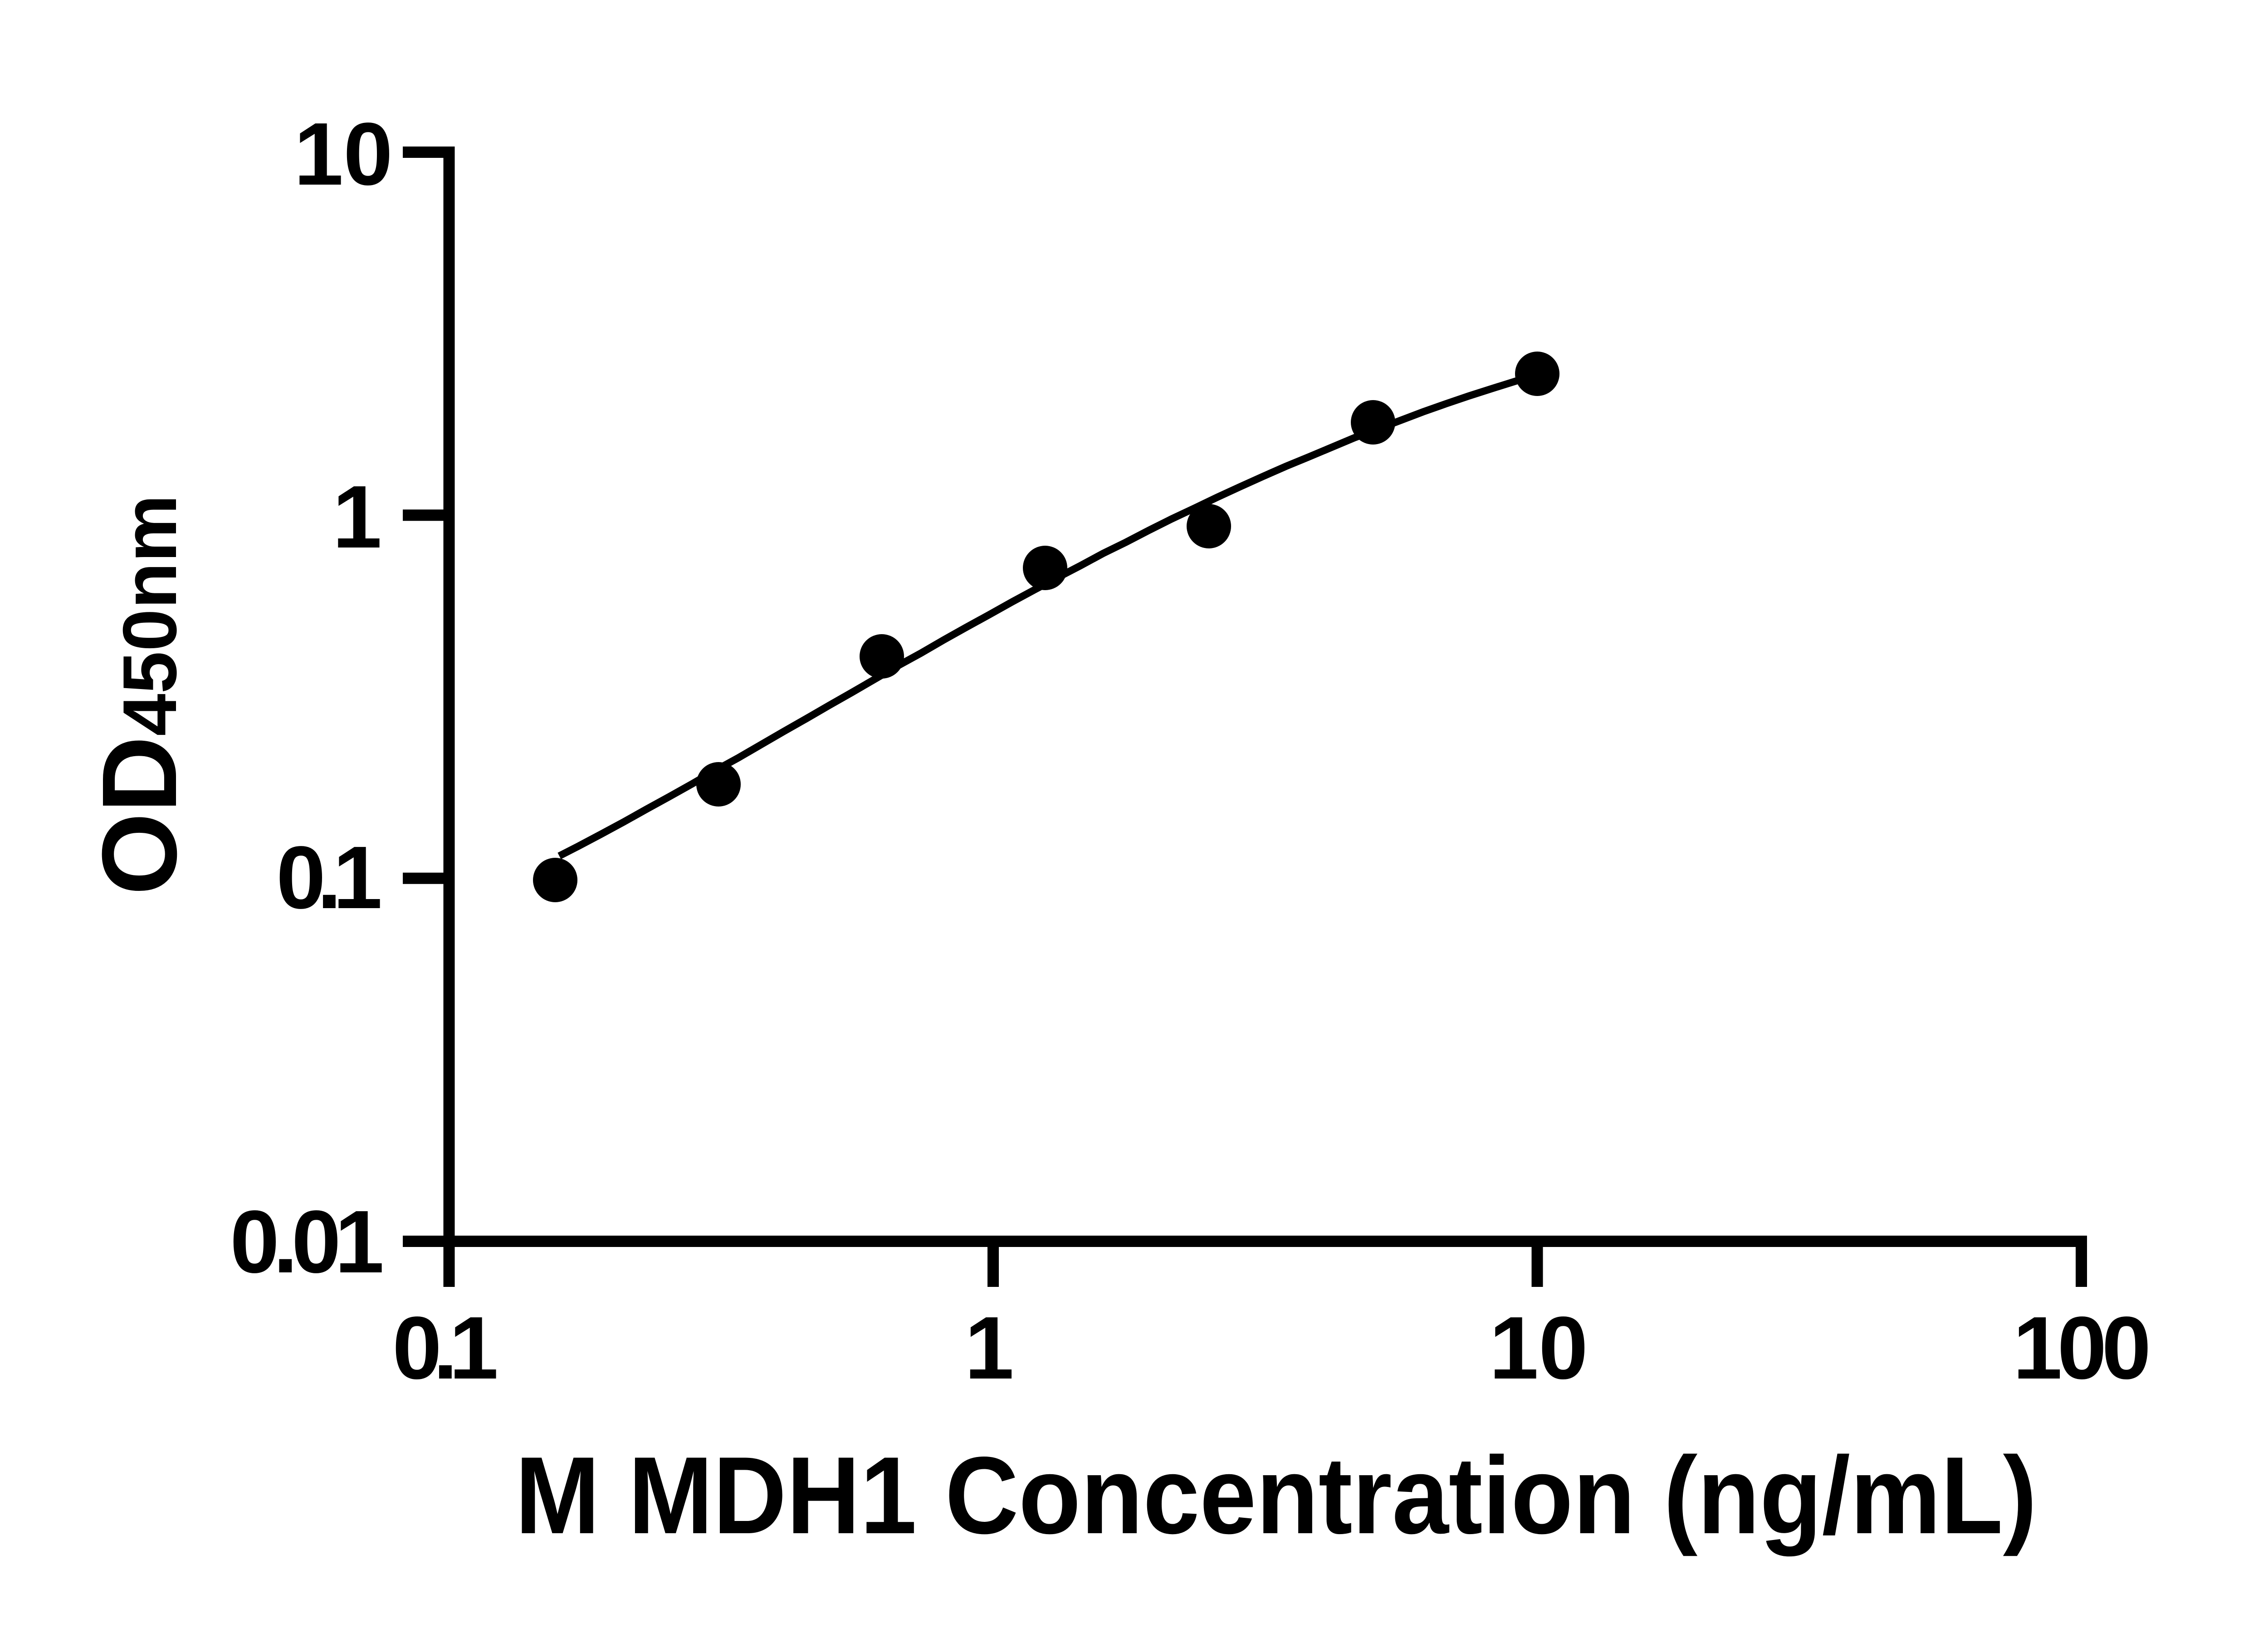 This screenshot has height=1633, width=2268. What do you see at coordinates (2082, 1348) in the screenshot?
I see `svg-text: 100` at bounding box center [2082, 1348].